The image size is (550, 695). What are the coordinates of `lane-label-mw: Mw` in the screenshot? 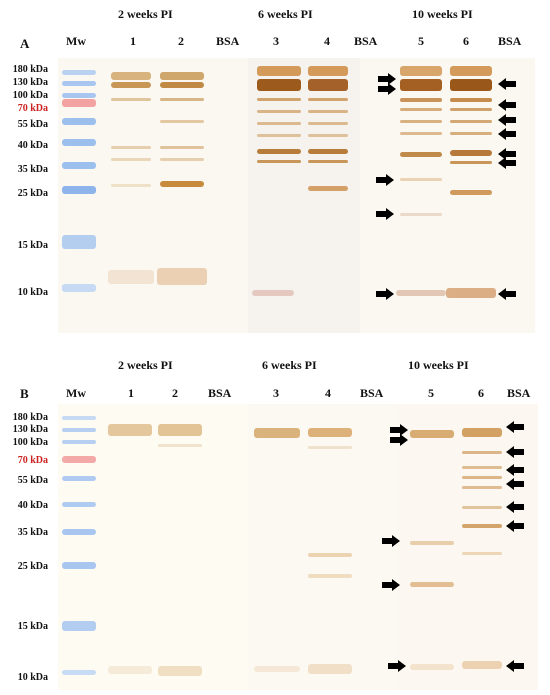 It's located at (76, 393).